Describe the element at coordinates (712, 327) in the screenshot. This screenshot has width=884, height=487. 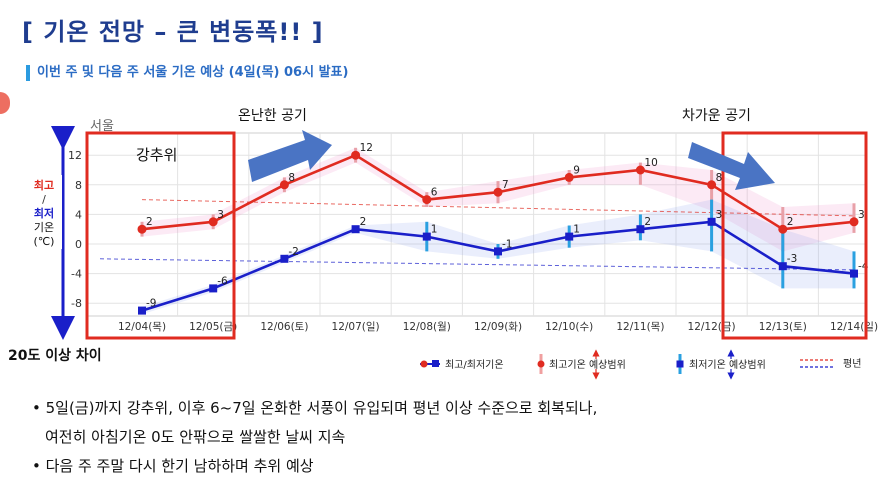
I see `x-tick-label: 12/12(금)` at that location.